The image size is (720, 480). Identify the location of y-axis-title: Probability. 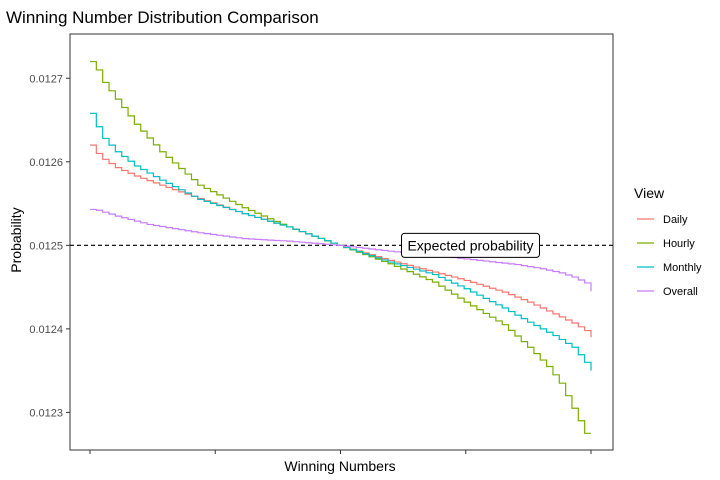
(16, 239).